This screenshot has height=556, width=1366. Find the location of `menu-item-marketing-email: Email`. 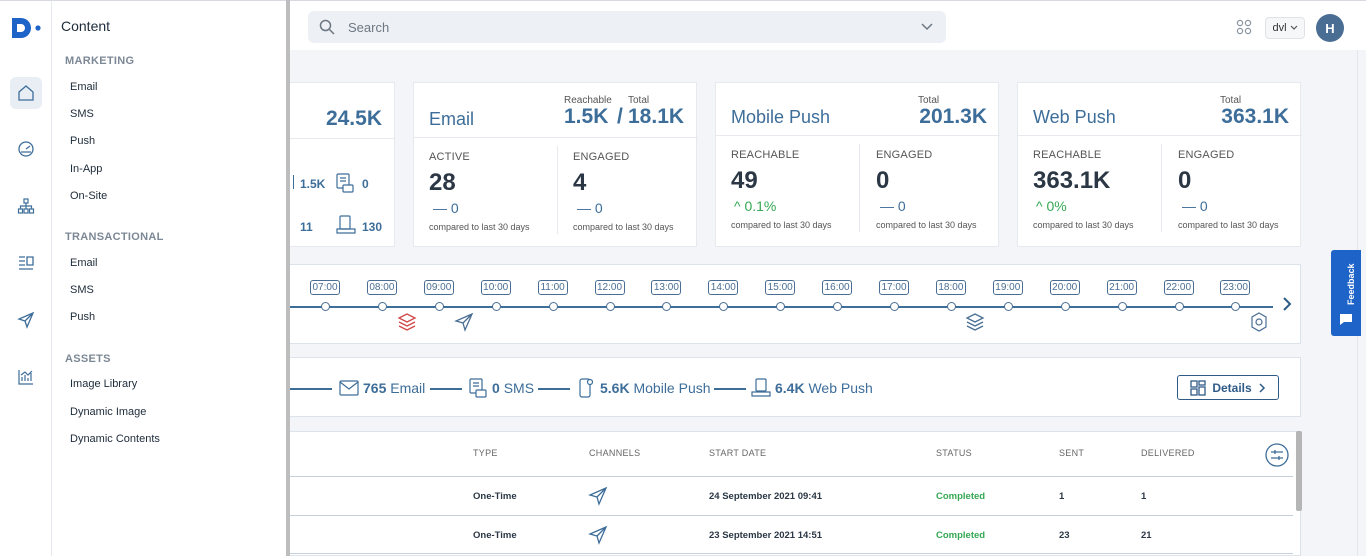

menu-item-marketing-email: Email is located at coordinates (84, 87).